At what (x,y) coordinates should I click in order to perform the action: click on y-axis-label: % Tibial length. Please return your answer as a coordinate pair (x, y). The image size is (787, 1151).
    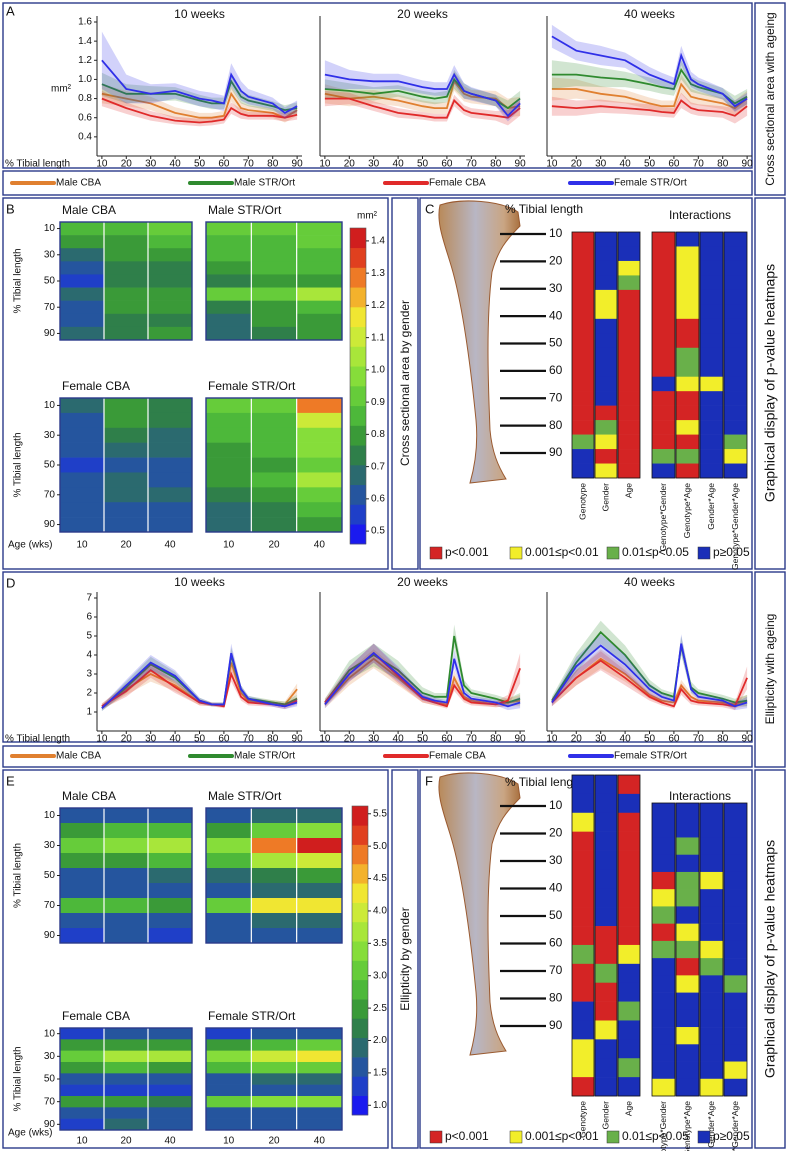
    Looking at the image, I should click on (18, 875).